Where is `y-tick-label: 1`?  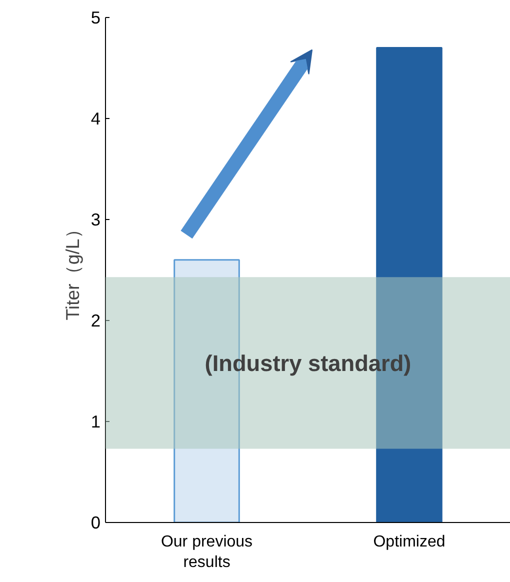 y-tick-label: 1 is located at coordinates (95, 422).